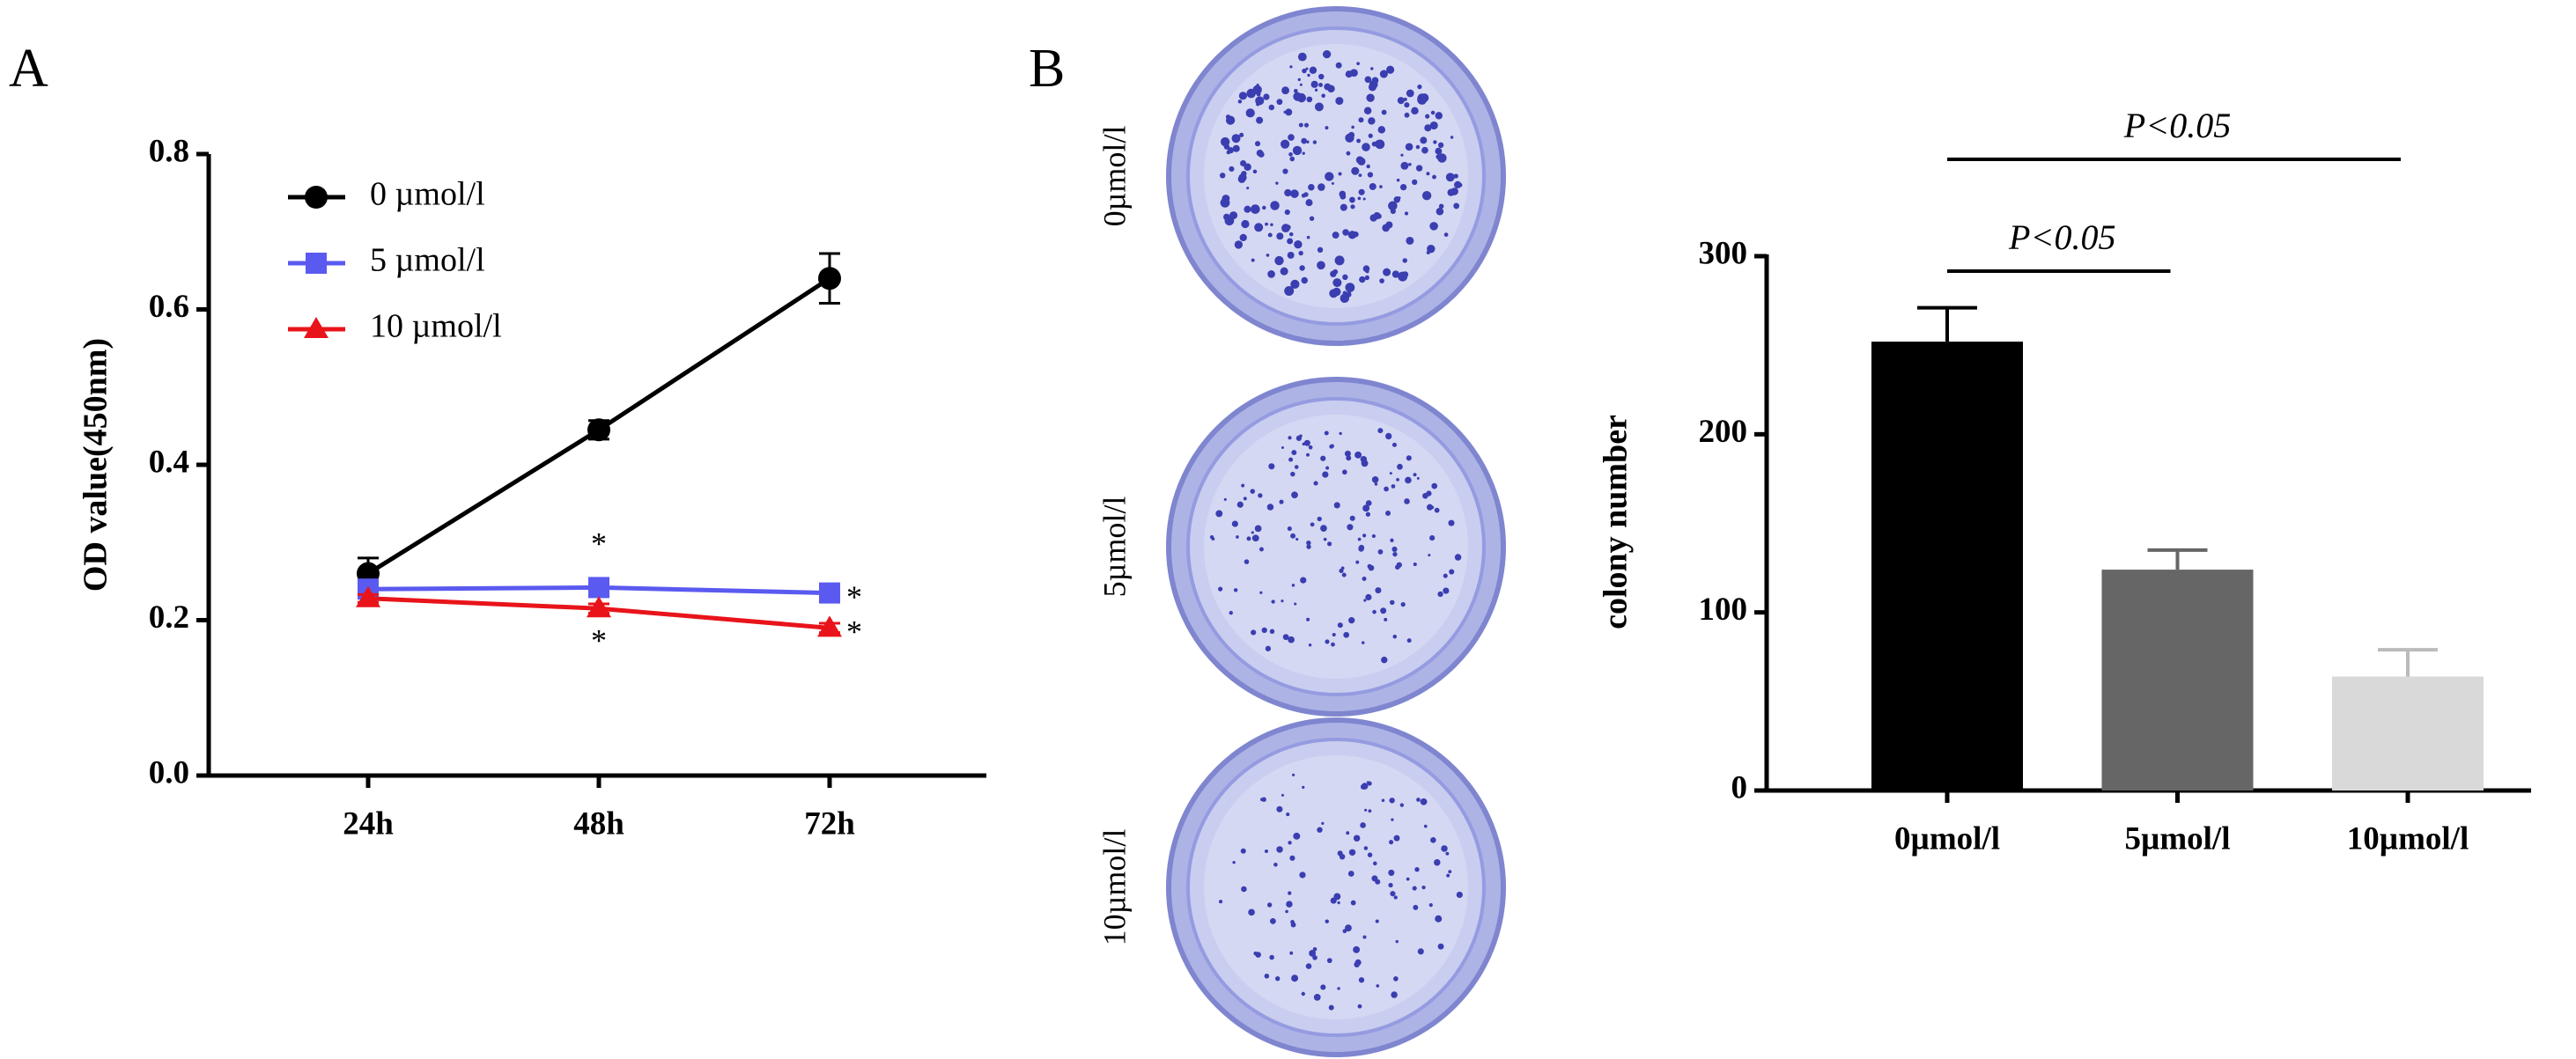 This screenshot has width=2576, height=1059. I want to click on significance-mark: *, so click(599, 640).